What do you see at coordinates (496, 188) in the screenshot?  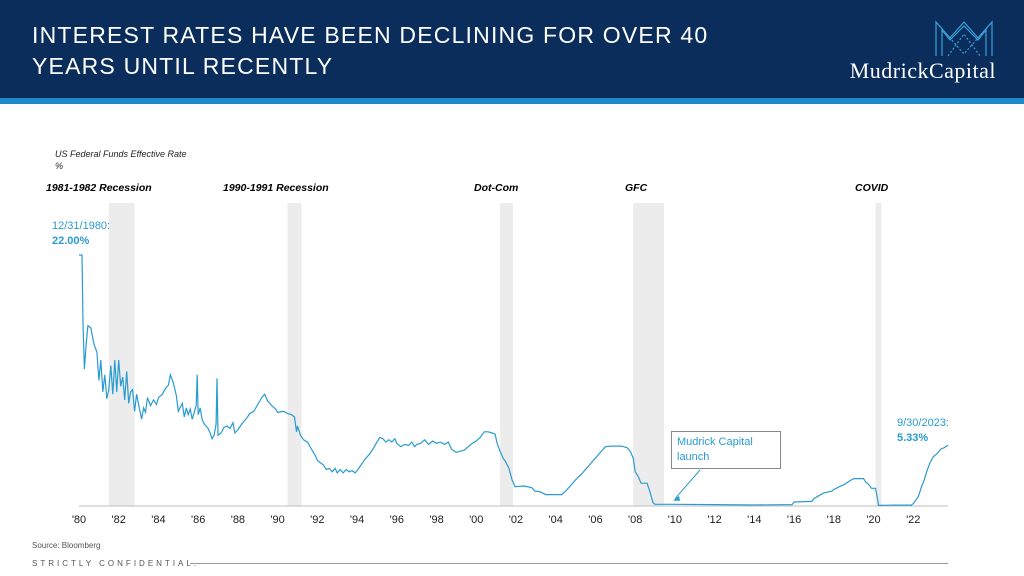 I see `recession-label-dotcom: Dot-Com` at bounding box center [496, 188].